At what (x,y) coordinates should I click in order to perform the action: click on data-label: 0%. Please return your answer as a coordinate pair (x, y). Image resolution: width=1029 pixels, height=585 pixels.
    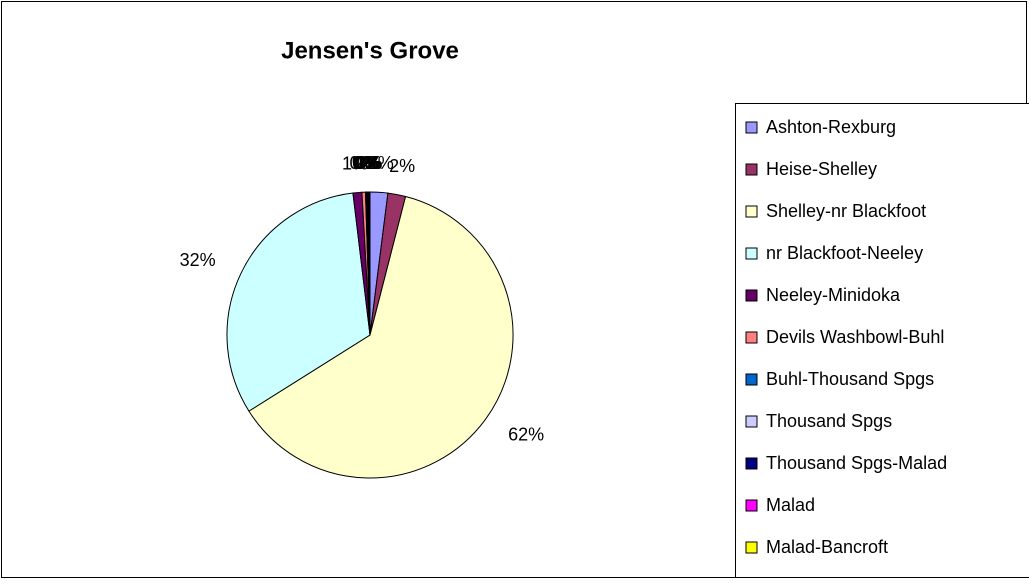
    Looking at the image, I should click on (369, 163).